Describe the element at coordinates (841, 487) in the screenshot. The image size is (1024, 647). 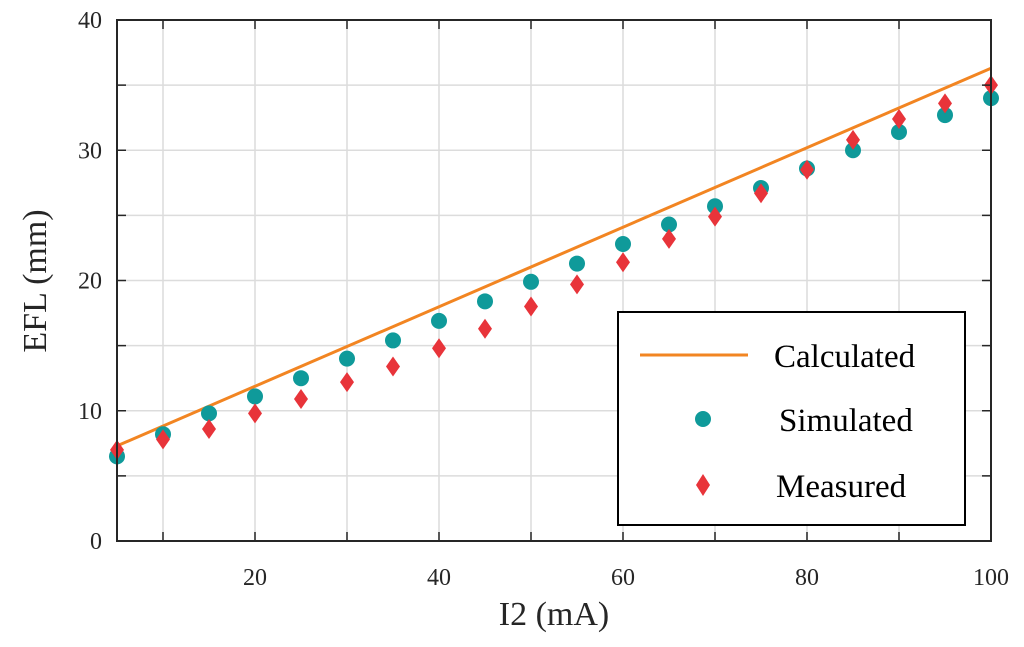
I see `legend-measured-label: Measured` at that location.